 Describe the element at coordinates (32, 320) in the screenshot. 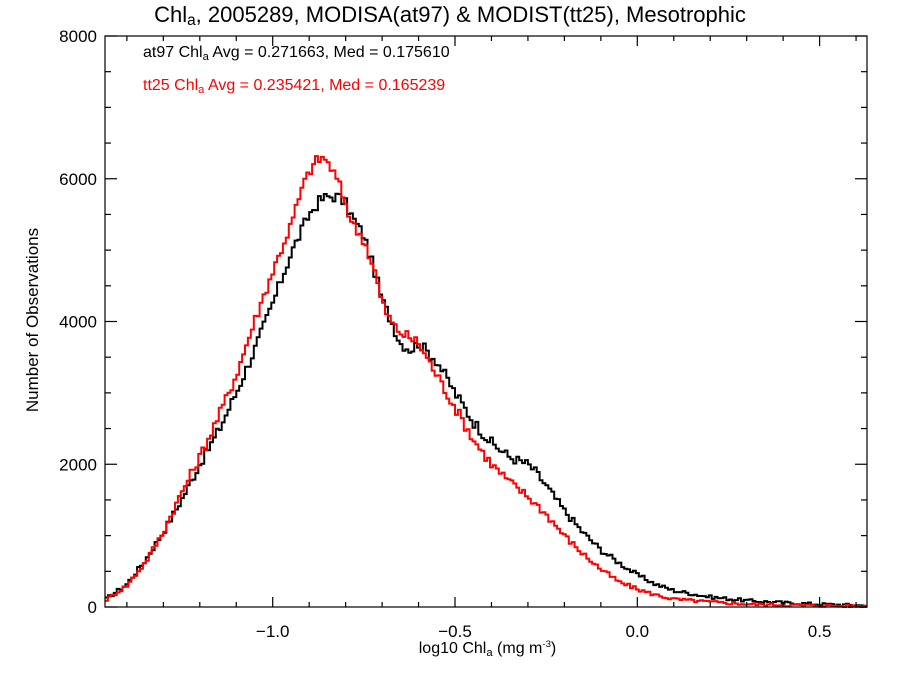

I see `y-axis-label: Number of Observations` at that location.